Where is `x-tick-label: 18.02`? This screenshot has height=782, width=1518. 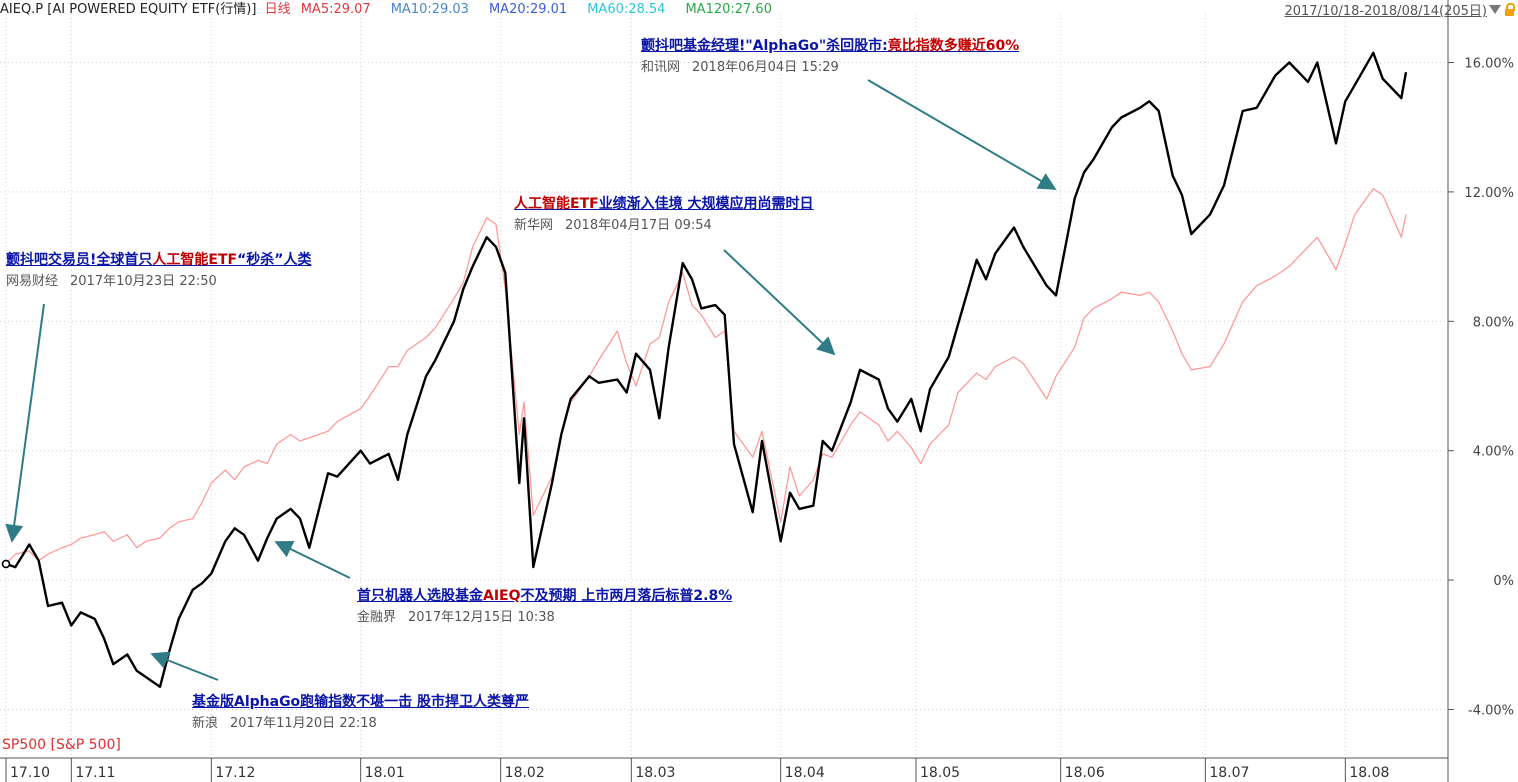 x-tick-label: 18.02 is located at coordinates (525, 773).